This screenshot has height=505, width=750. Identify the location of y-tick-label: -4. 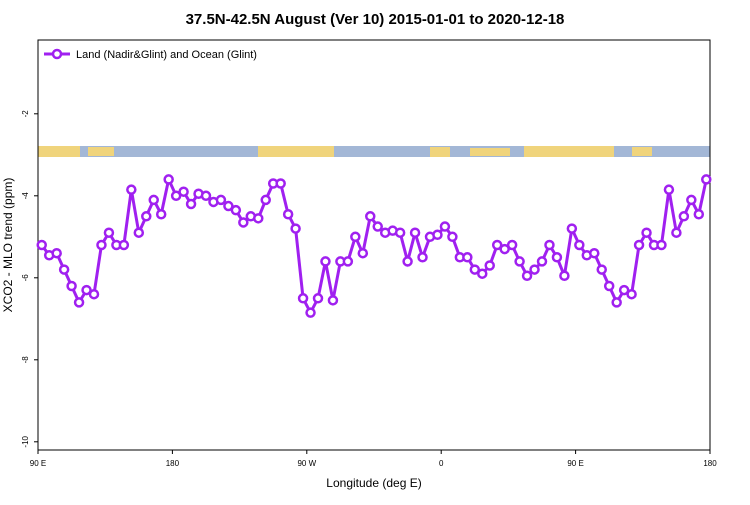
(25, 196).